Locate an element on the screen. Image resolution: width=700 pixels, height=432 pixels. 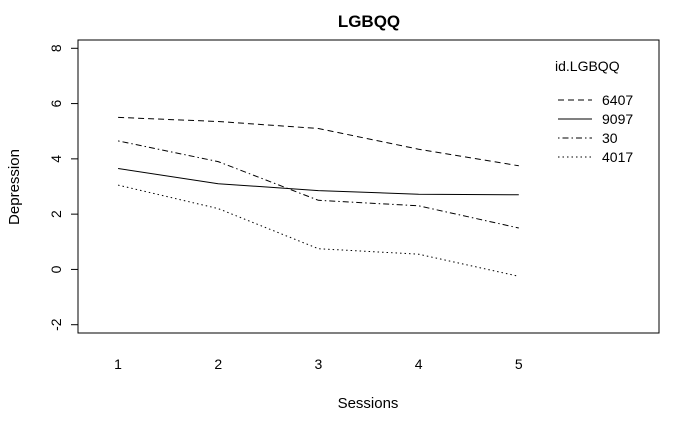
x-tick-label: 3 is located at coordinates (319, 364).